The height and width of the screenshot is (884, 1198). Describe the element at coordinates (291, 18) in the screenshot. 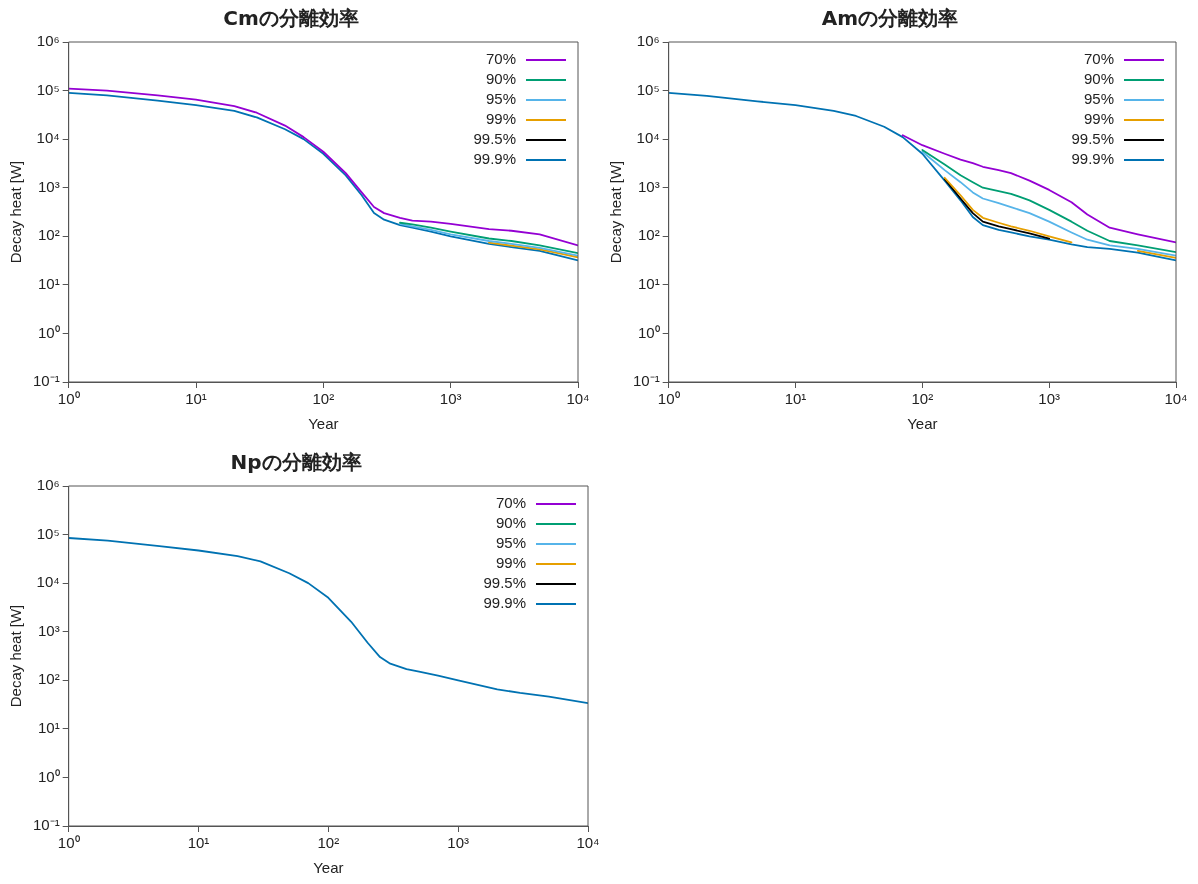

I see `chart-title: Cmの分離効率` at that location.